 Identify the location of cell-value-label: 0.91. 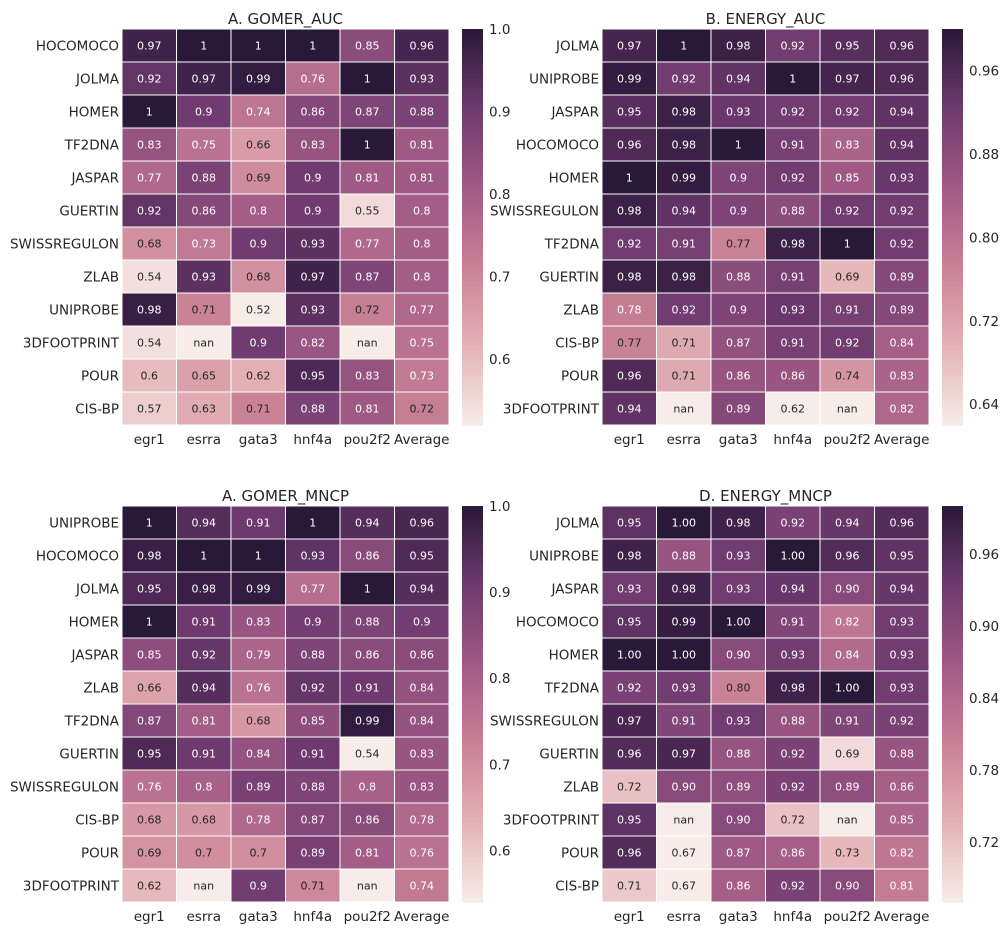
(847, 721).